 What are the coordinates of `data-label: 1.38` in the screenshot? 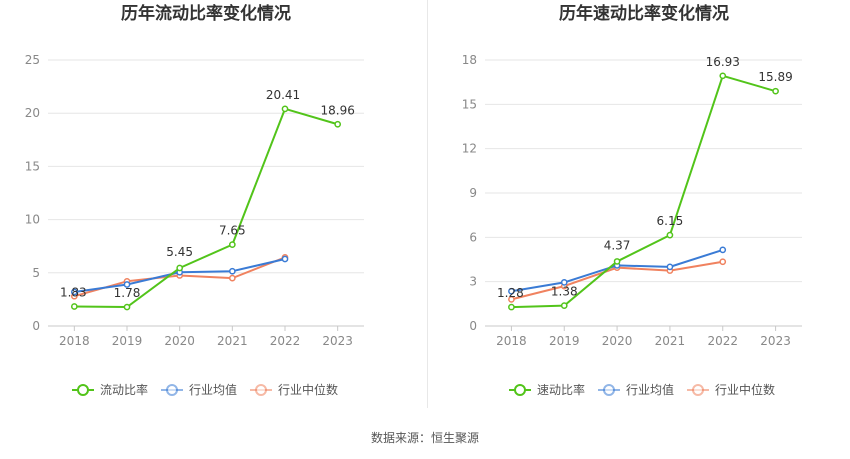 It's located at (564, 292).